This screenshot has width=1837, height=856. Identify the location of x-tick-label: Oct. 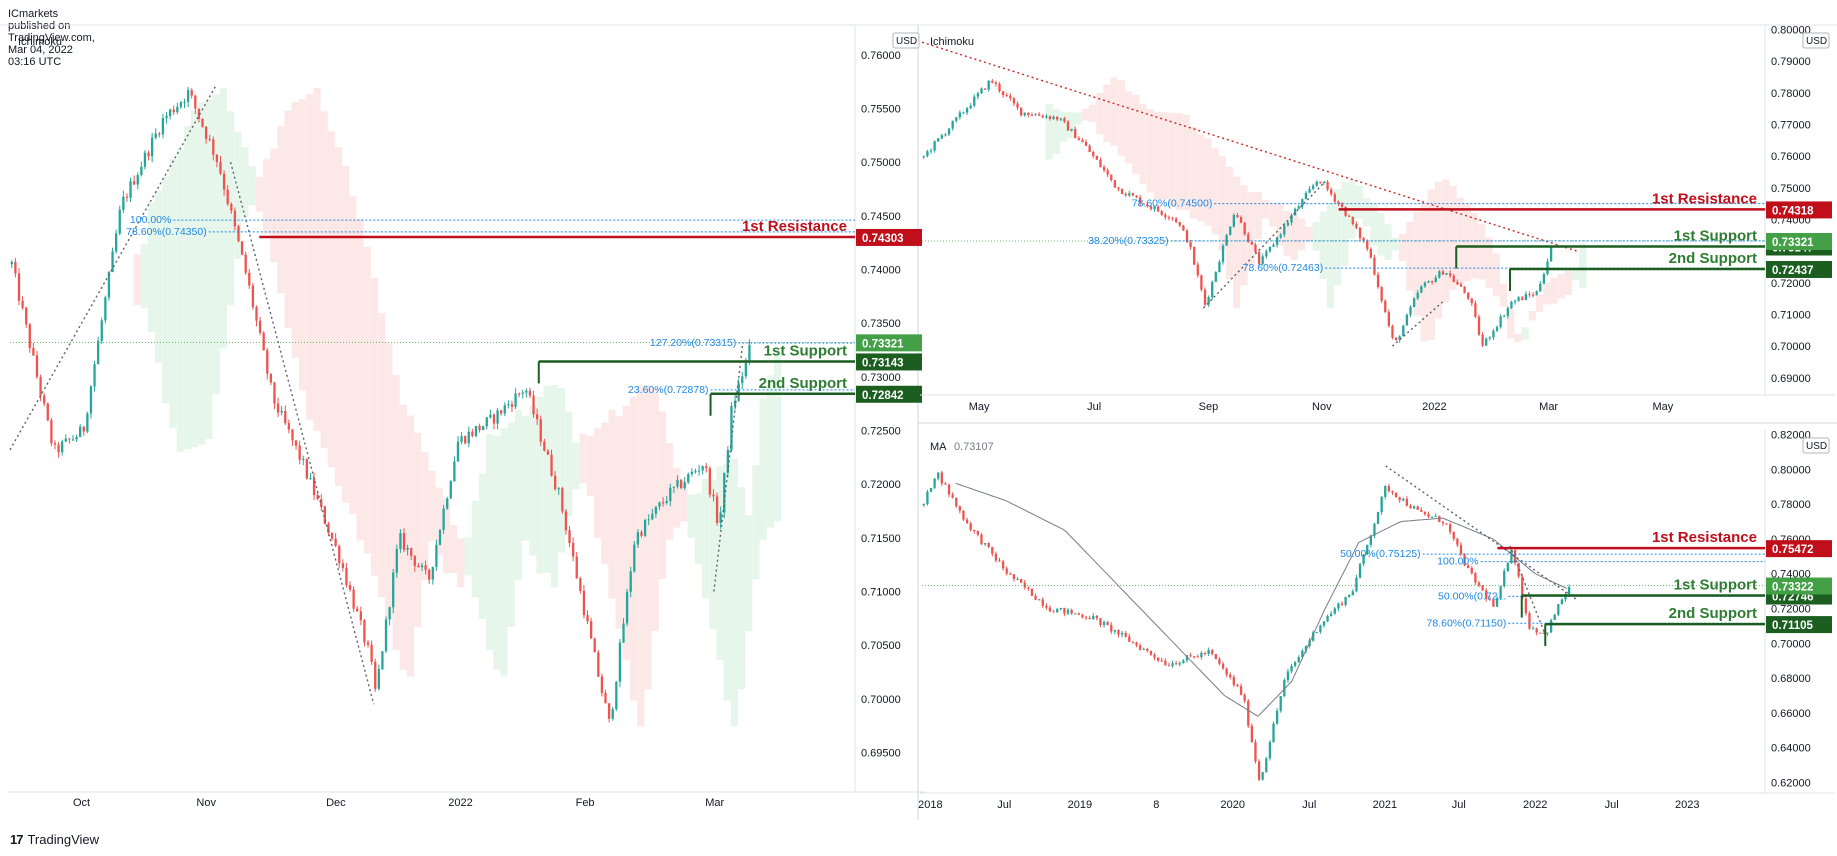
(81, 803).